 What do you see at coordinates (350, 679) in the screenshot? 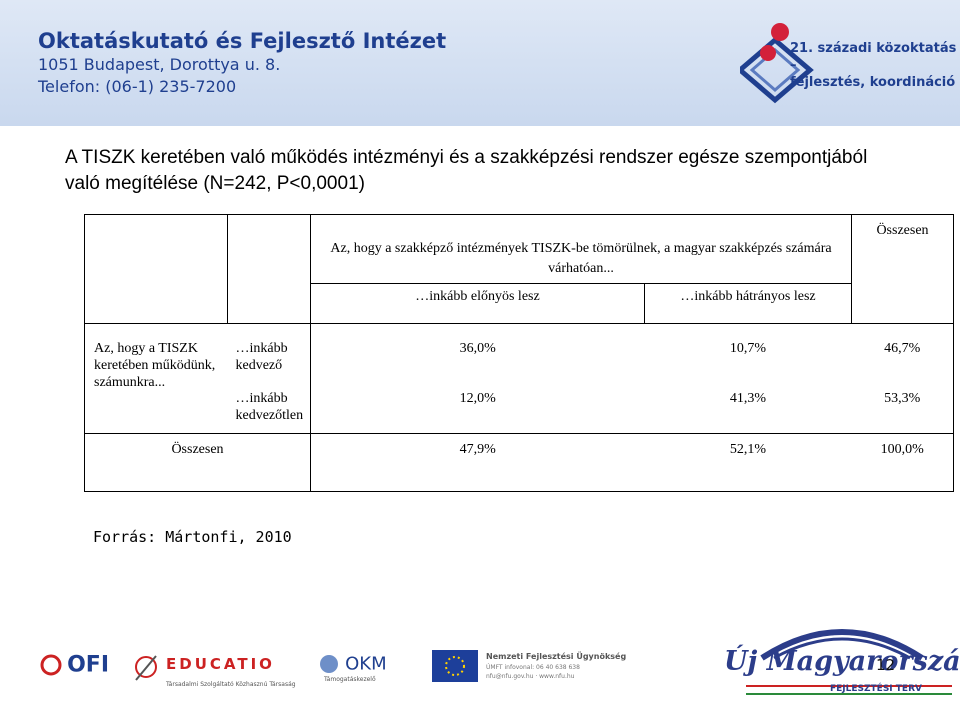
I see `okm-subtext: Támogatáskezelő` at bounding box center [350, 679].